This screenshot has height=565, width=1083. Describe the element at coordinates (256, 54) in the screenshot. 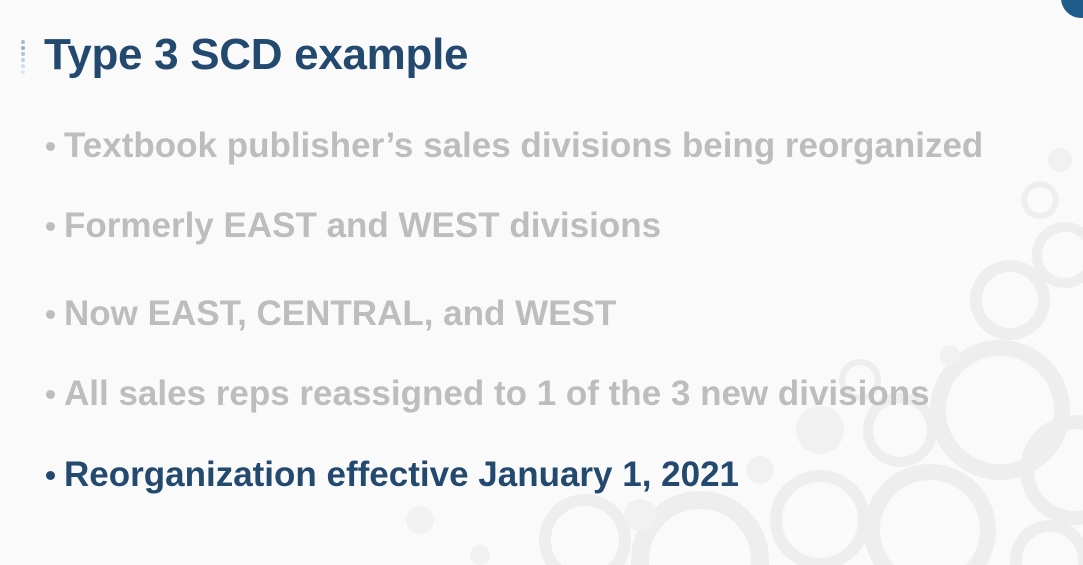

I see `slide-title: Type 3 SCD example` at that location.